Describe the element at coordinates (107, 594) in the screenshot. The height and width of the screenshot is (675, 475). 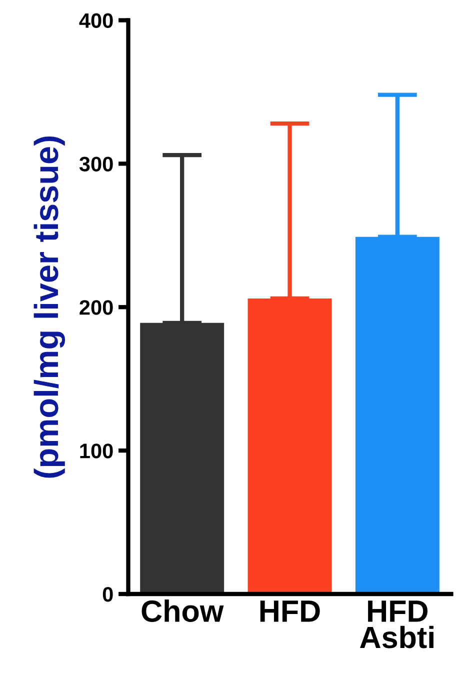
I see `y-tick-label: 0` at that location.